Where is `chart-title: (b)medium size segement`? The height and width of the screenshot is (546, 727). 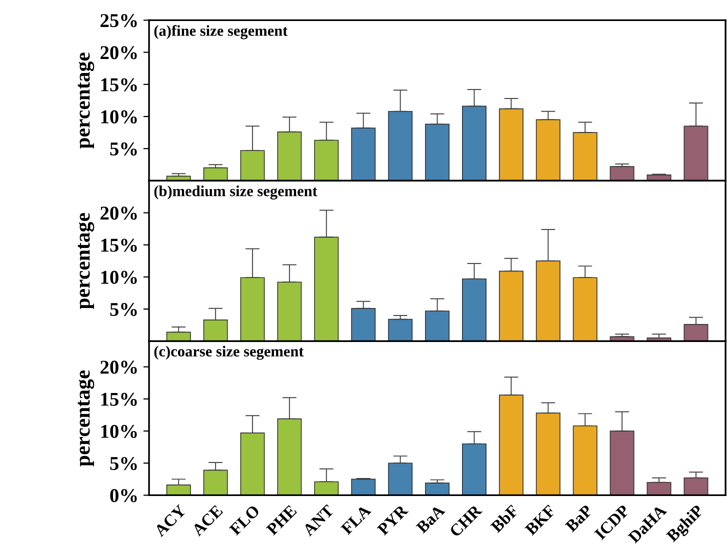
chart-title: (b)medium size segement is located at coordinates (236, 192).